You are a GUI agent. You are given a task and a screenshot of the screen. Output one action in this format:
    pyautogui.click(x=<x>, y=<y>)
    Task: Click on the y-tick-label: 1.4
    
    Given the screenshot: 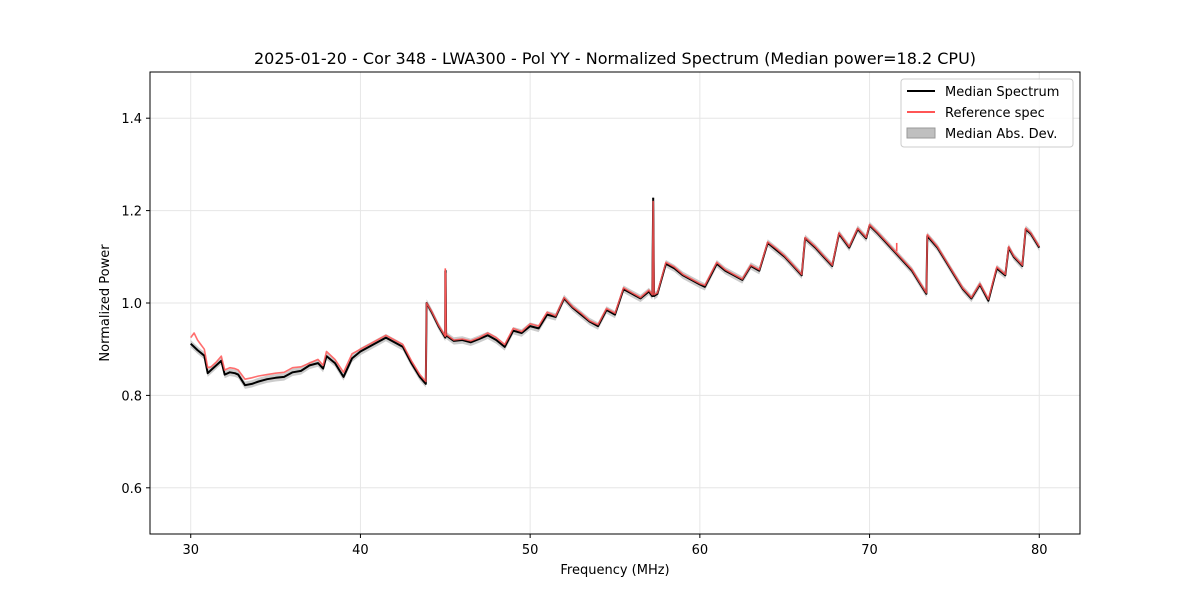 What is the action you would take?
    pyautogui.click(x=131, y=119)
    